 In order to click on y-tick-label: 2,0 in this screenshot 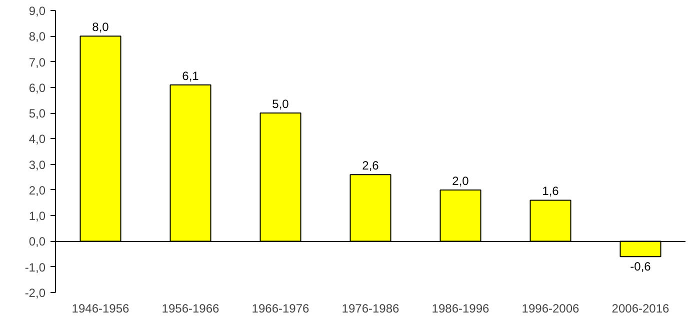, I will do `click(37, 190)`.